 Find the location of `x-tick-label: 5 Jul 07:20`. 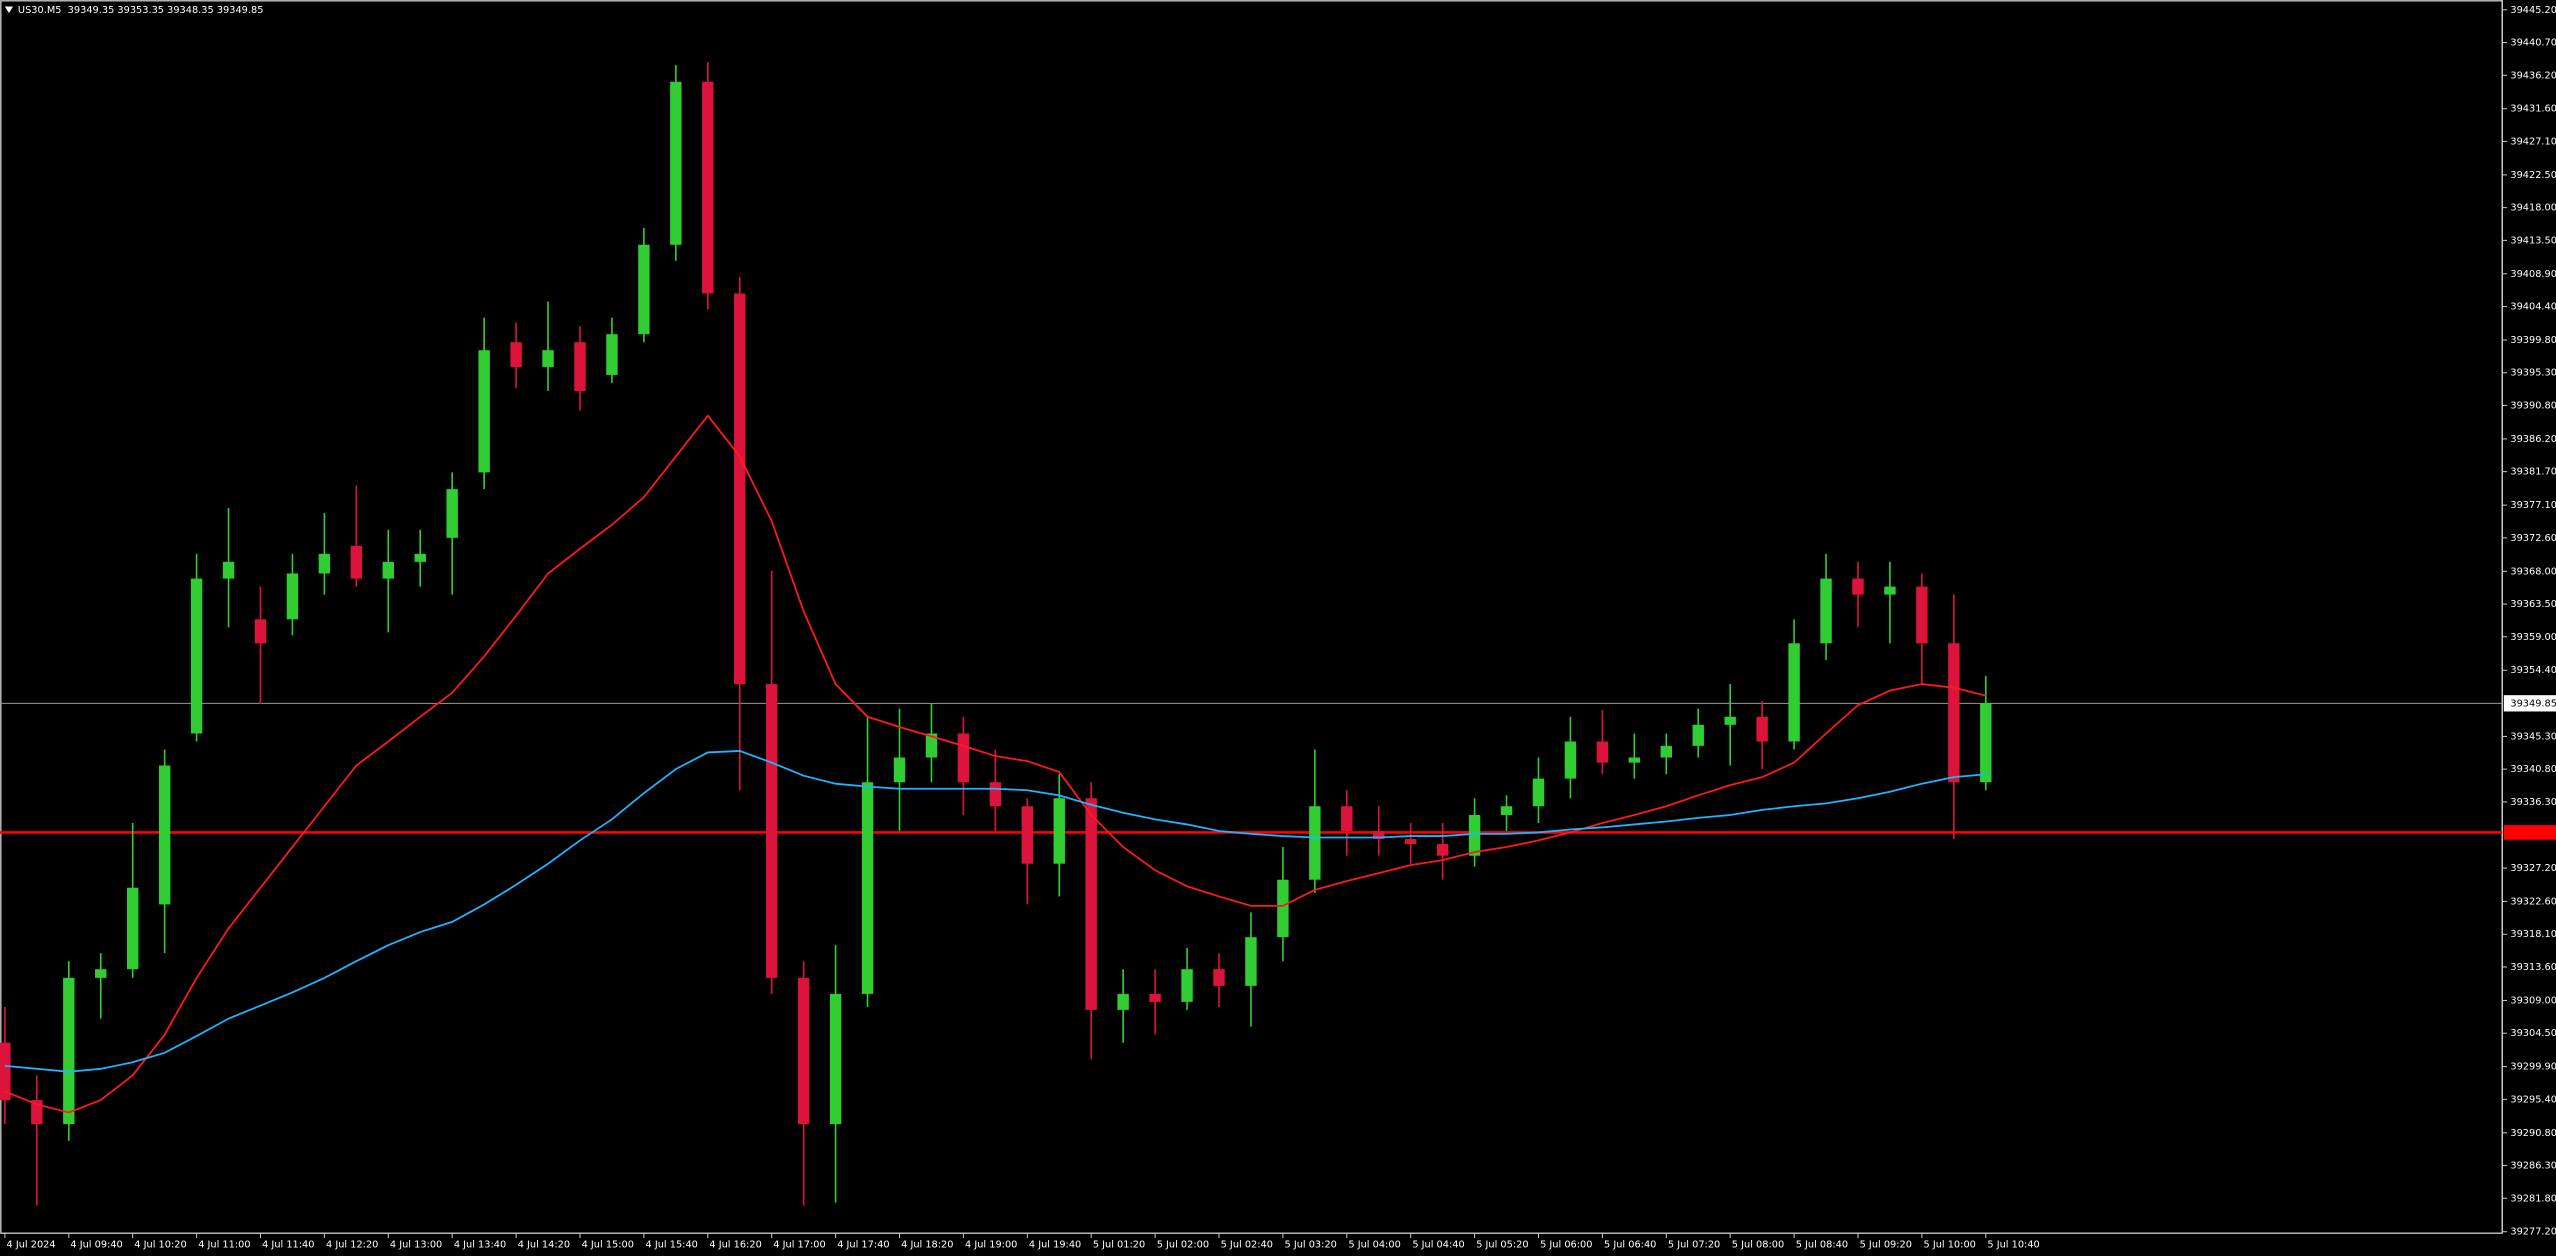

x-tick-label: 5 Jul 07:20 is located at coordinates (1694, 1245).